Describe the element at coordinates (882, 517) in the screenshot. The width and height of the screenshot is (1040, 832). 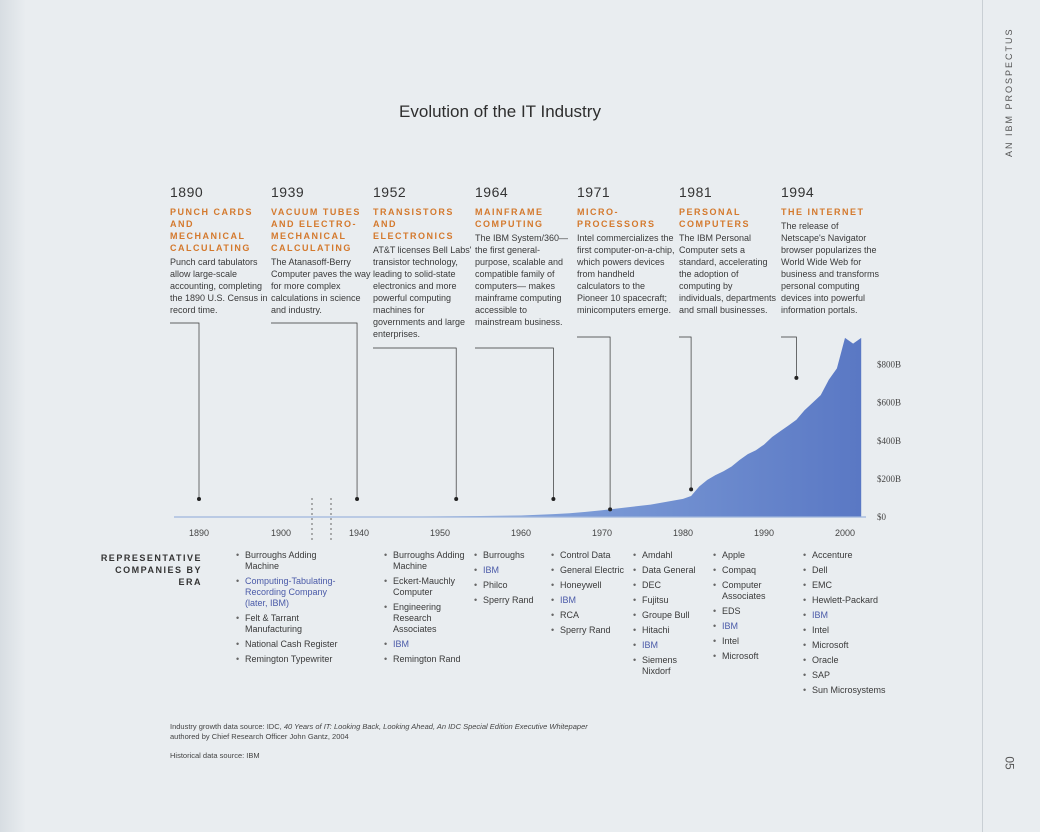
I see `y-tick-label: $0` at that location.